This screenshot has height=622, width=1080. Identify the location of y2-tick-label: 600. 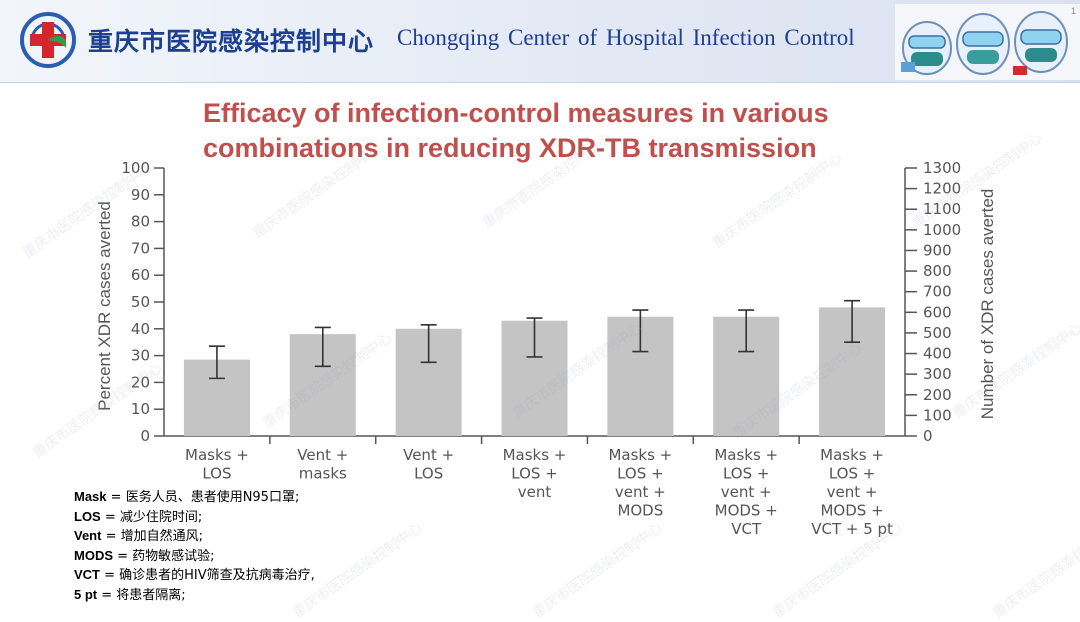
(937, 312).